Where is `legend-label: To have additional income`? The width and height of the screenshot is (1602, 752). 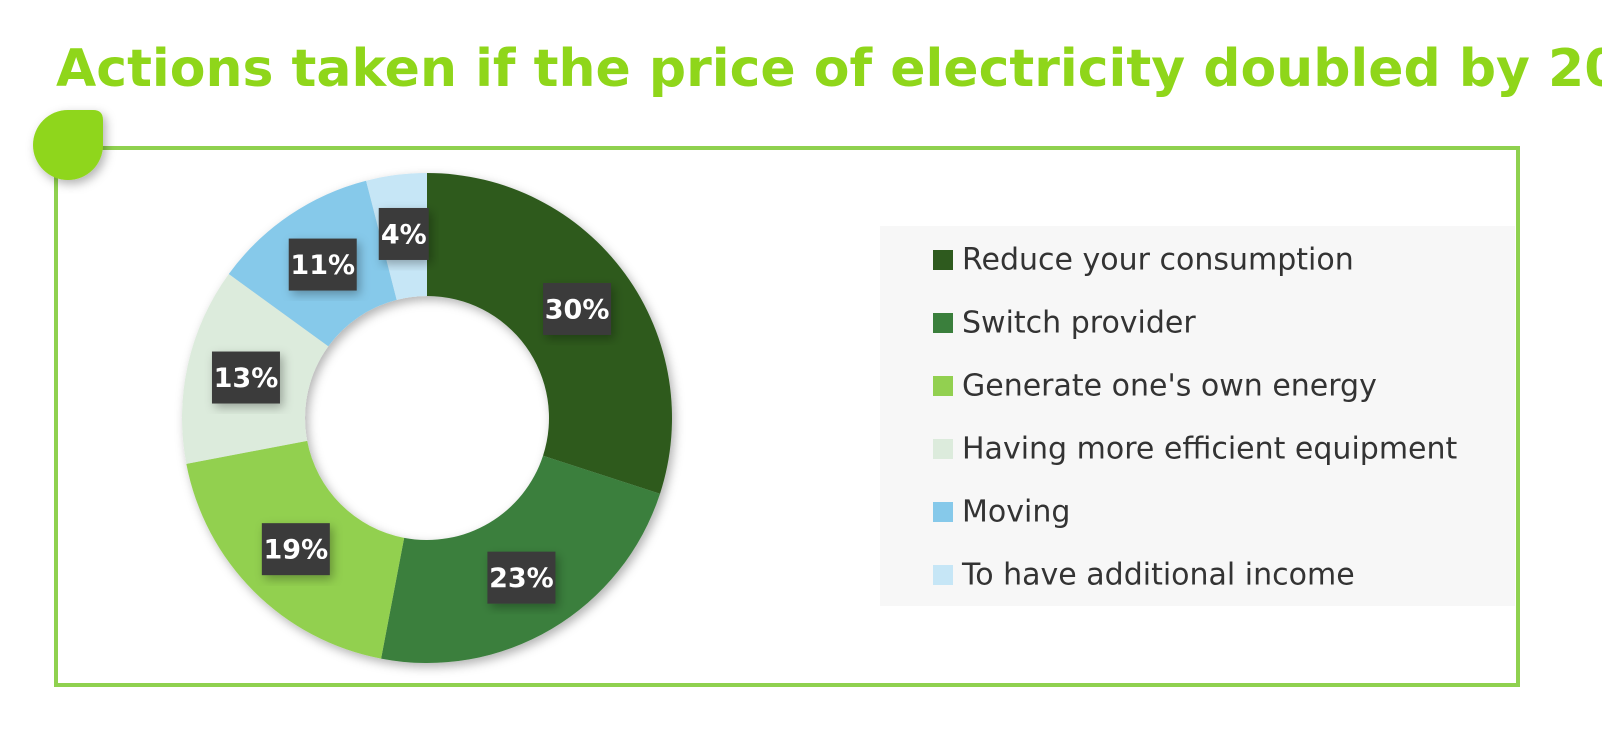 legend-label: To have additional income is located at coordinates (1158, 575).